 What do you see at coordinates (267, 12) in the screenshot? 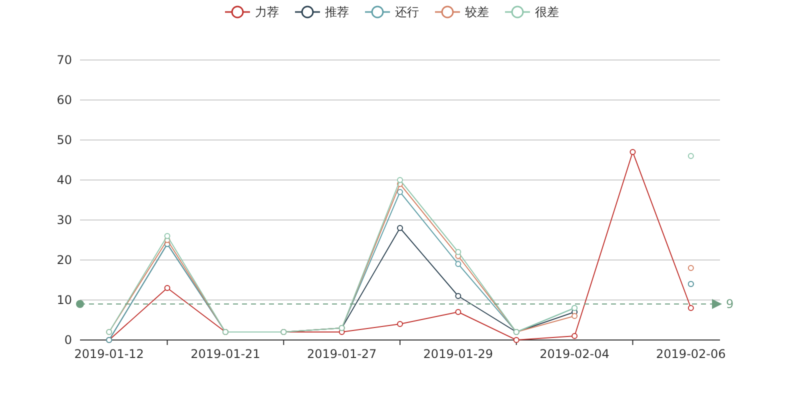
I see `legend-label: 力荐` at bounding box center [267, 12].